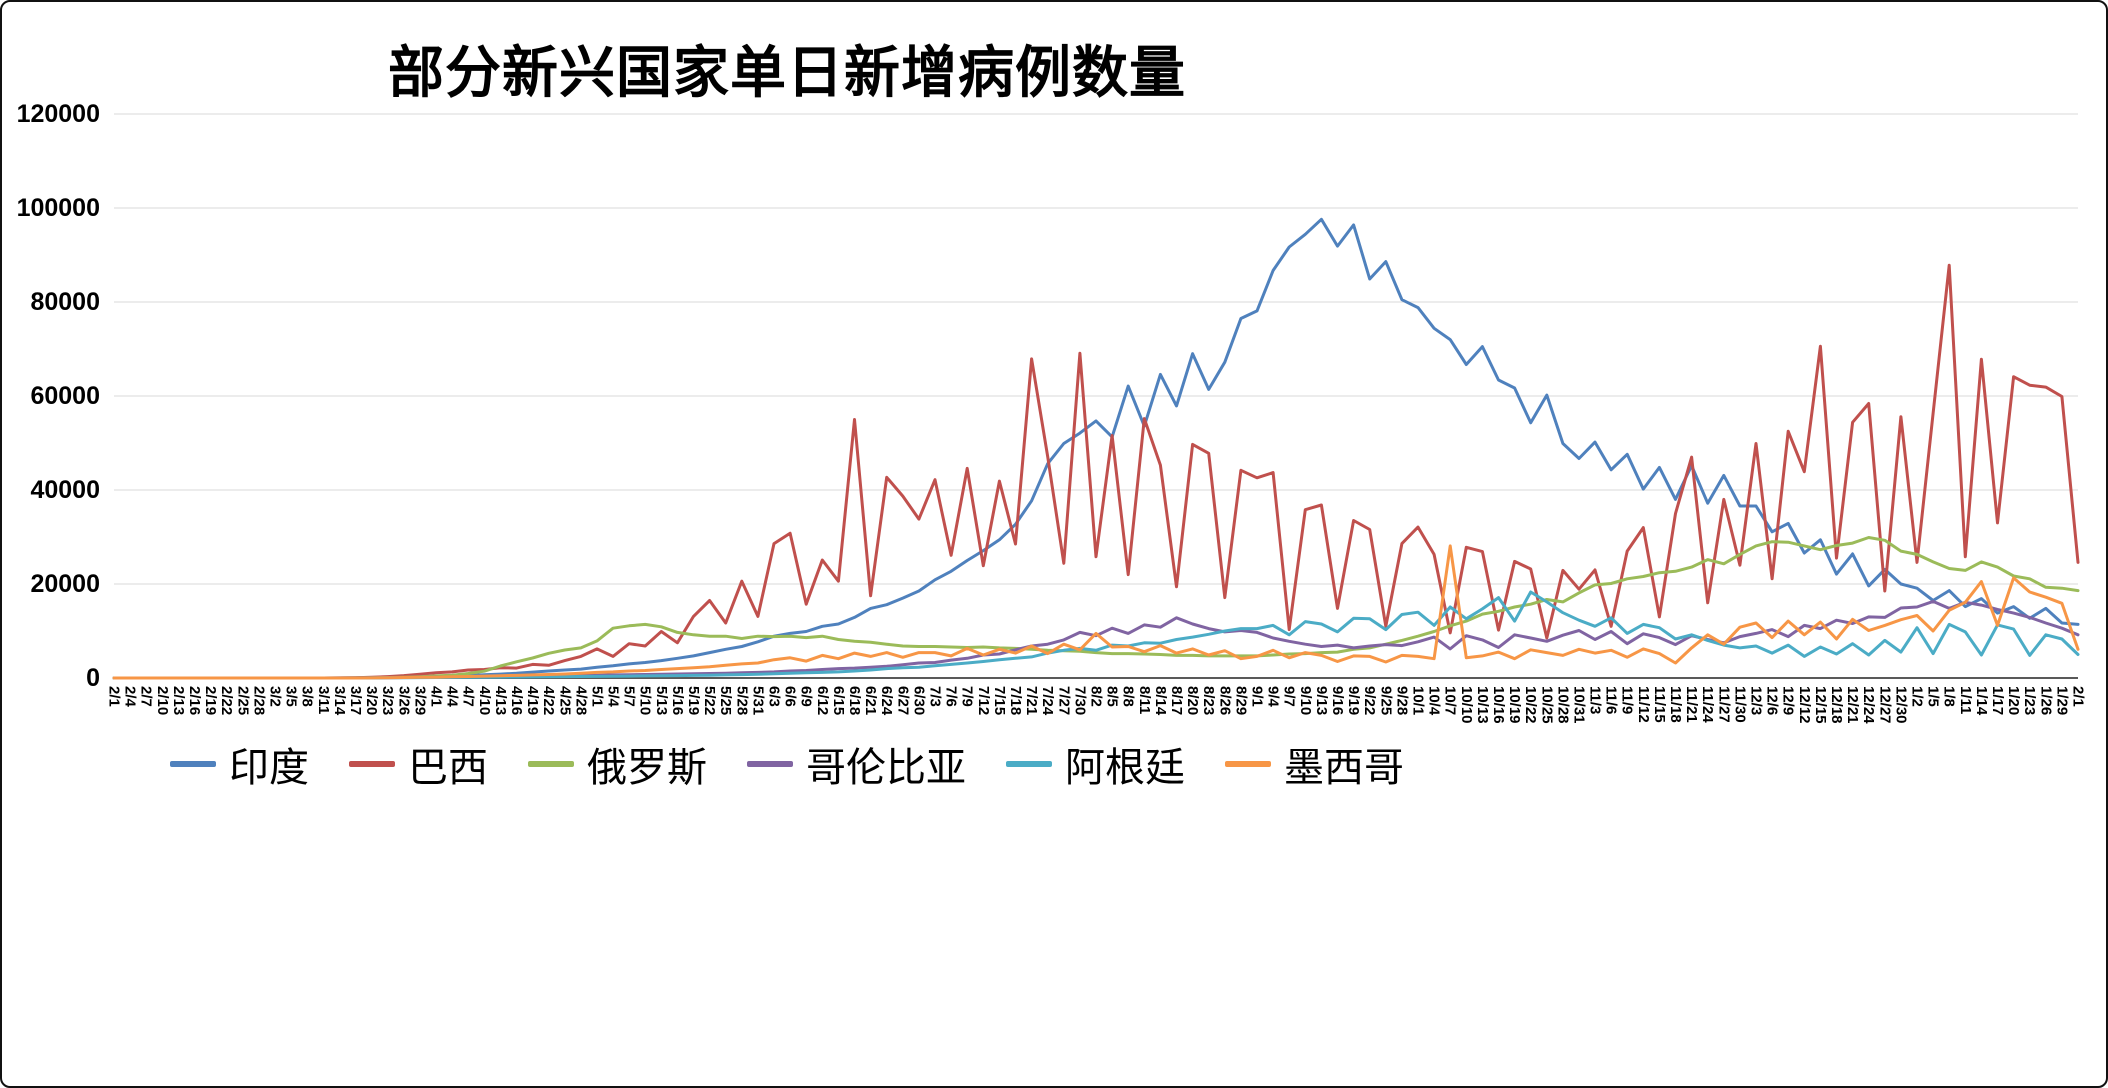  I want to click on legend-line-marker-brazil, so click(372, 764).